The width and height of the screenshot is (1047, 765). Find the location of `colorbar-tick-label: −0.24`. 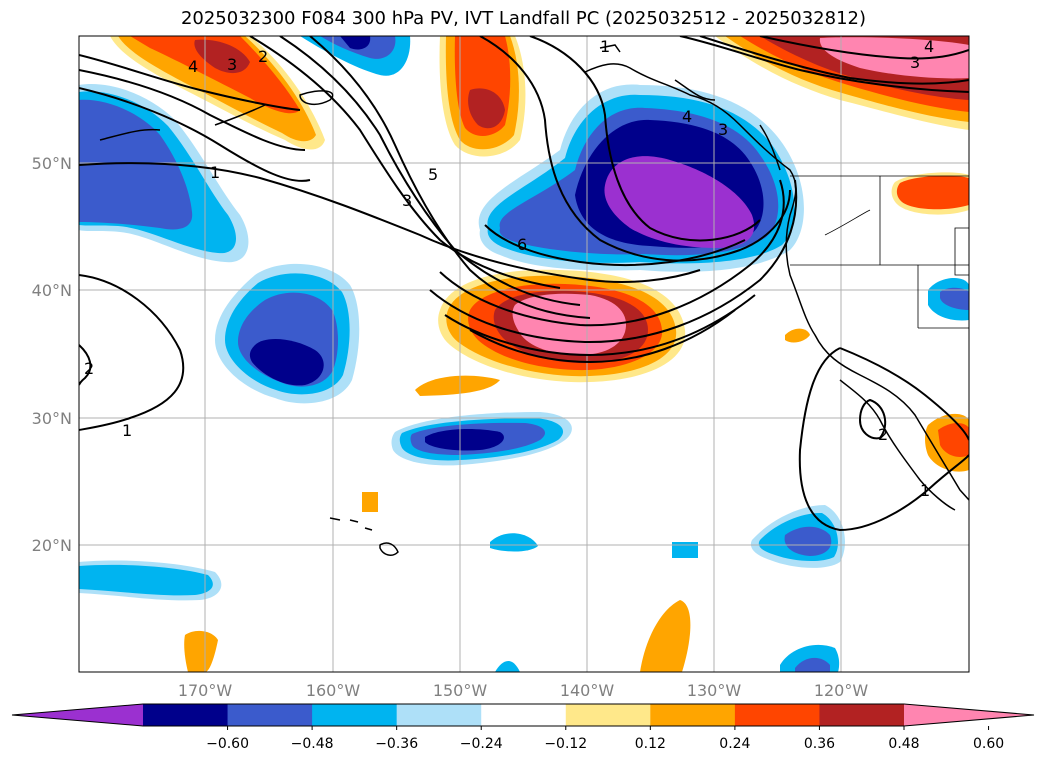

colorbar-tick-label: −0.24 is located at coordinates (481, 744).